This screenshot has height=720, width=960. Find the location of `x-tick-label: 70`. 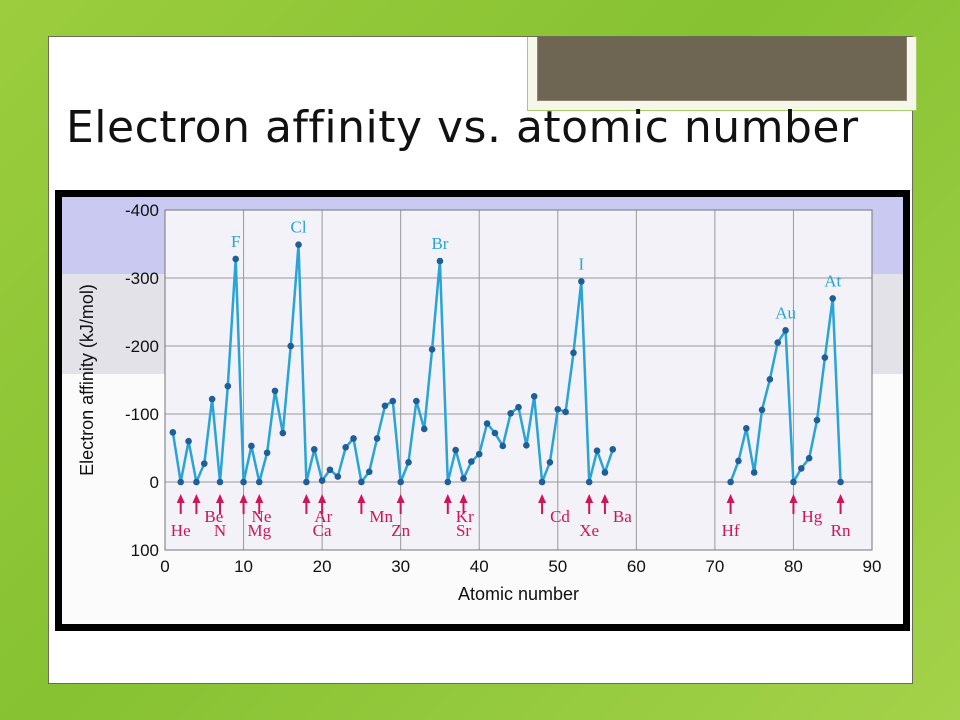

x-tick-label: 70 is located at coordinates (714, 566).